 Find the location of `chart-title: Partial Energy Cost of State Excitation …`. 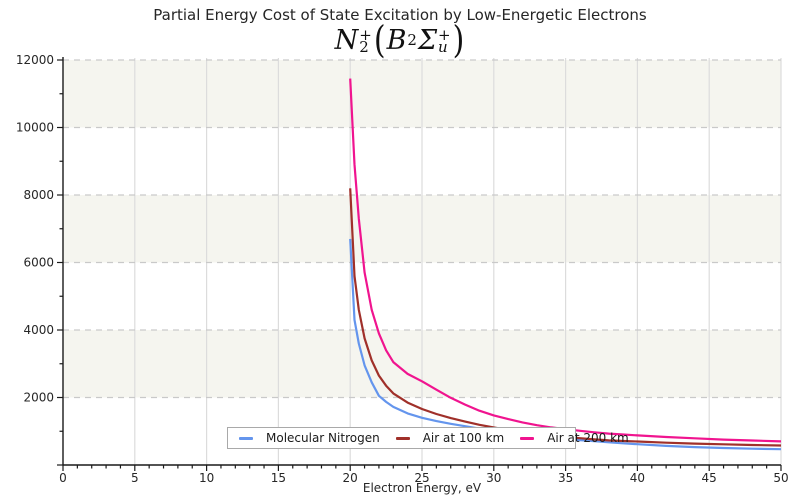

chart-title: Partial Energy Cost of State Excitation … is located at coordinates (400, 15).